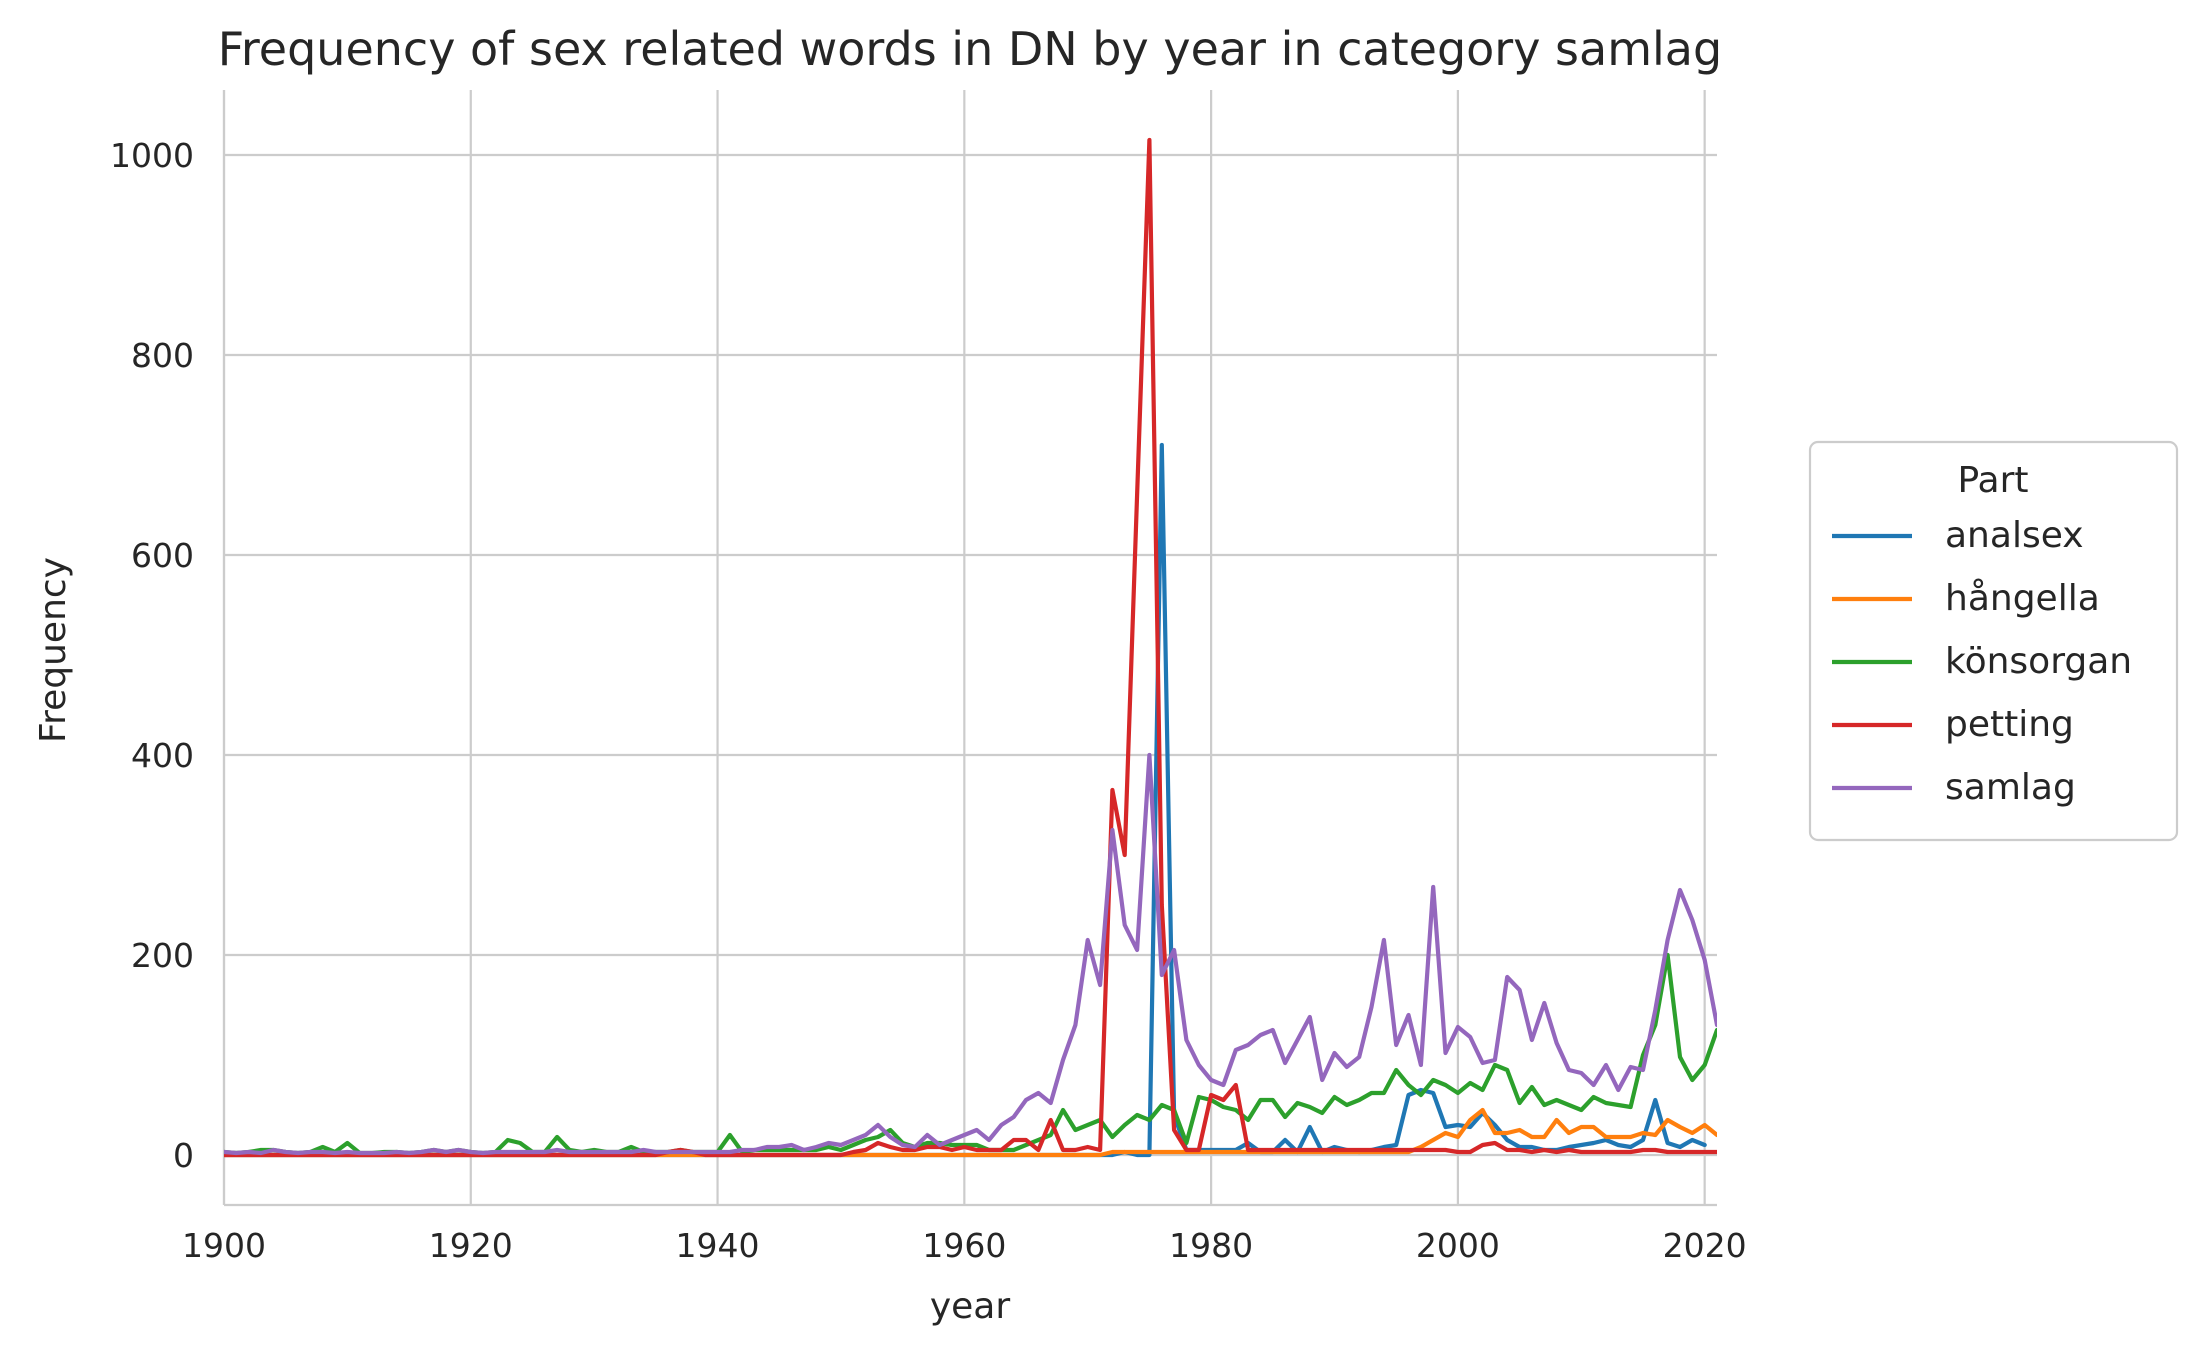 The image size is (2201, 1361). What do you see at coordinates (2014, 535) in the screenshot?
I see `legend-label-analsex: analsex` at bounding box center [2014, 535].